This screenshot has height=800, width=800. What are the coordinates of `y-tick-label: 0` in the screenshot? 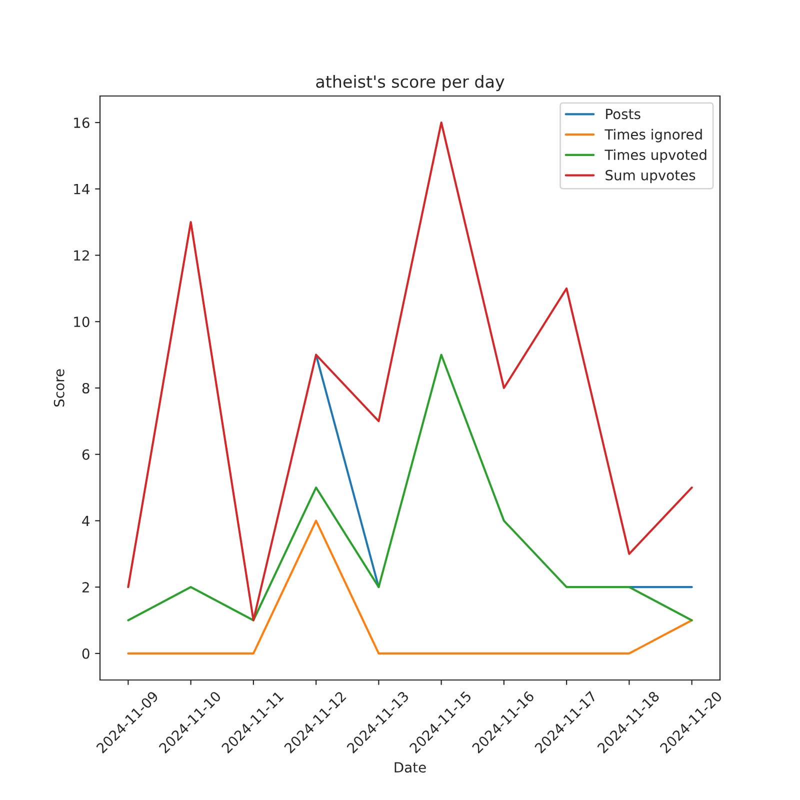 It's located at (86, 653).